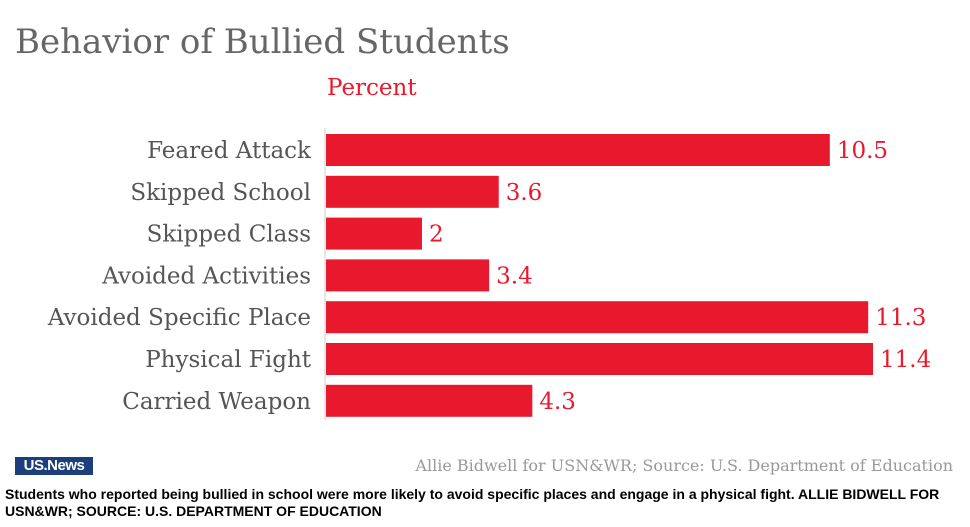 The image size is (970, 527). I want to click on bar-feared-attack, so click(578, 150).